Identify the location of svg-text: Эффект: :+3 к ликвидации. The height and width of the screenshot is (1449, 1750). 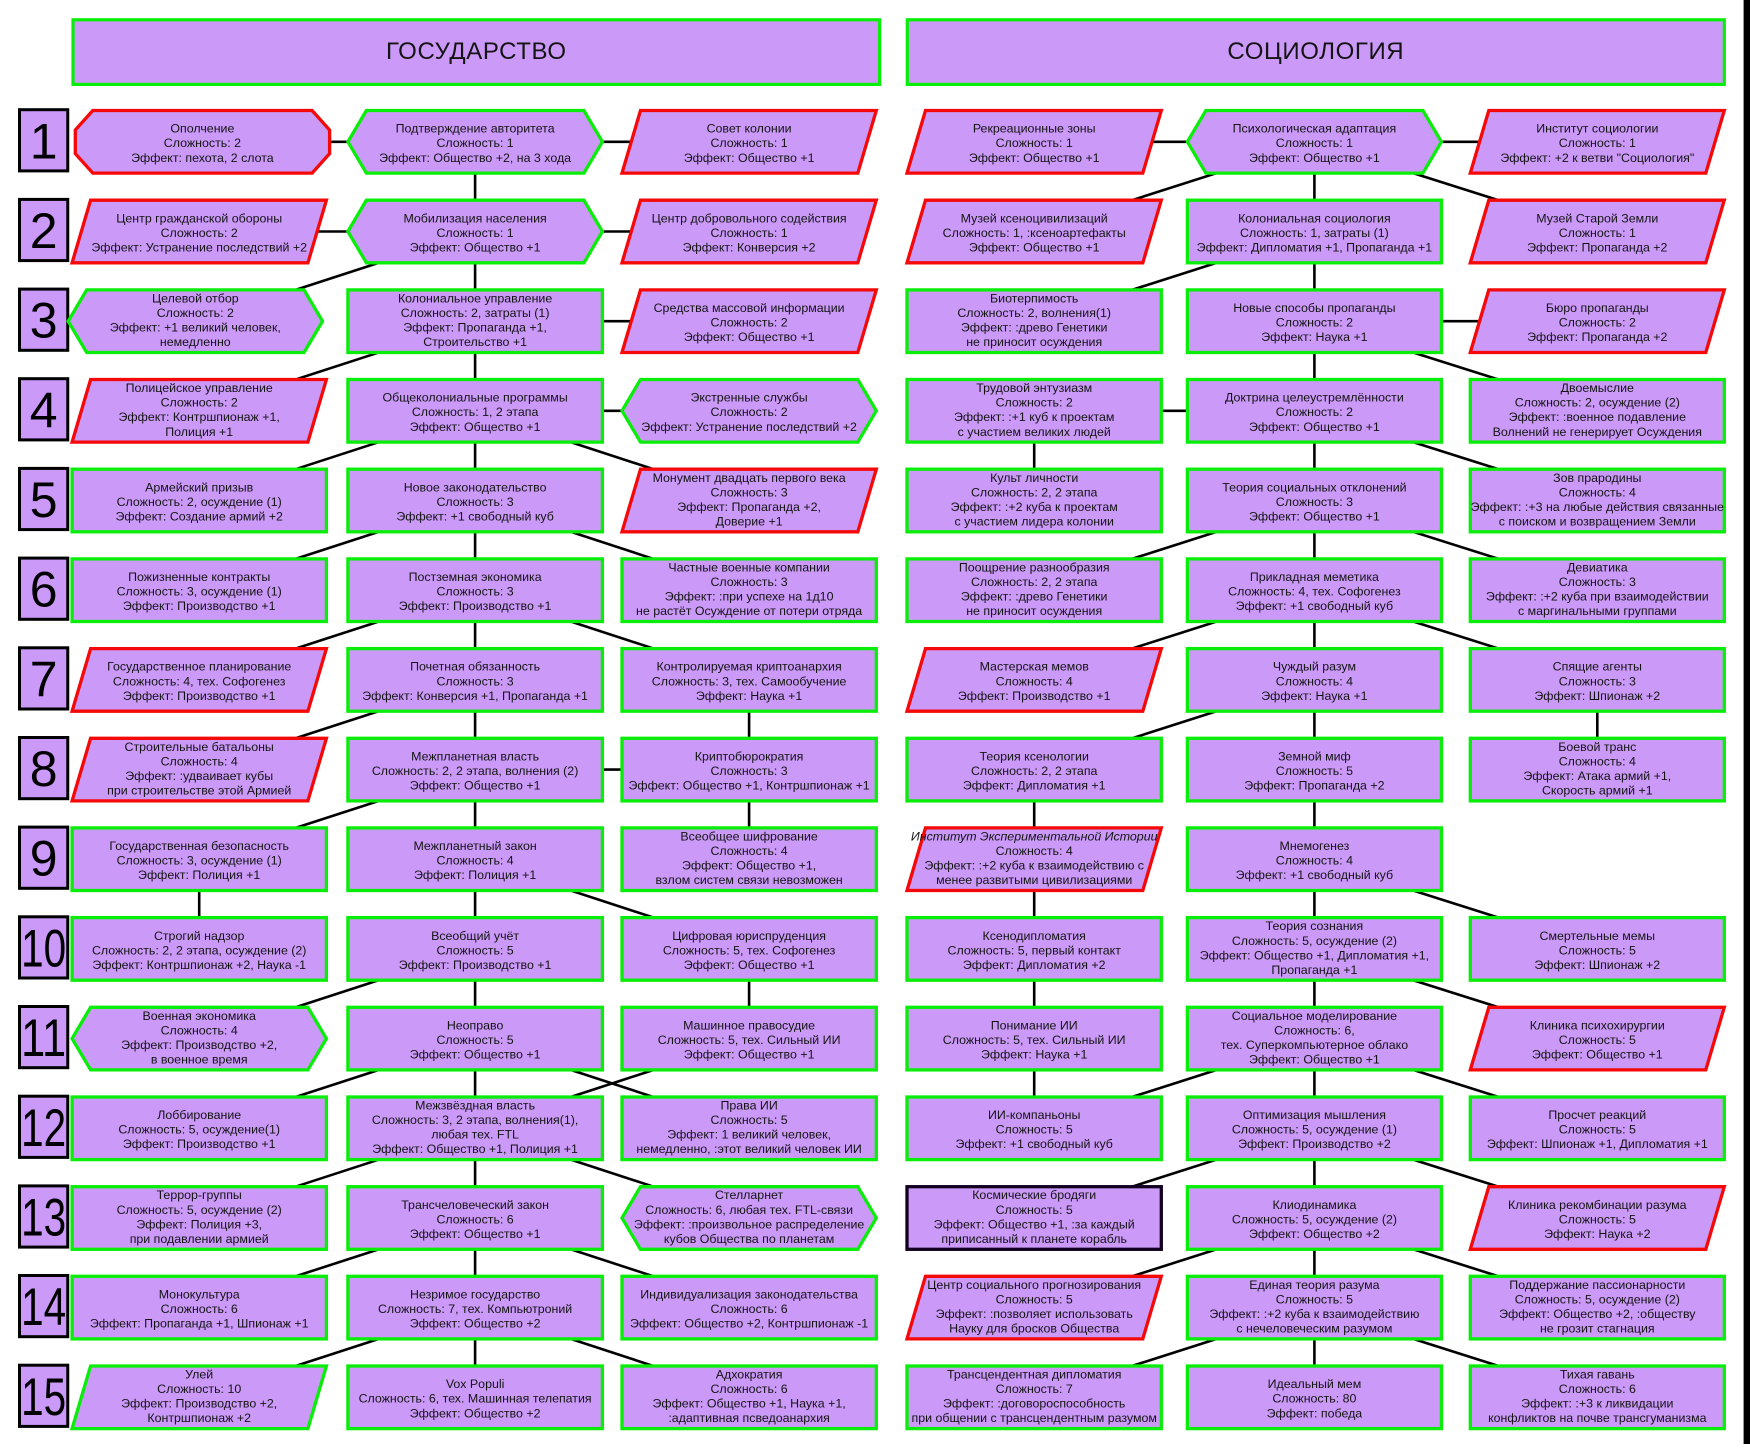
(1597, 1404).